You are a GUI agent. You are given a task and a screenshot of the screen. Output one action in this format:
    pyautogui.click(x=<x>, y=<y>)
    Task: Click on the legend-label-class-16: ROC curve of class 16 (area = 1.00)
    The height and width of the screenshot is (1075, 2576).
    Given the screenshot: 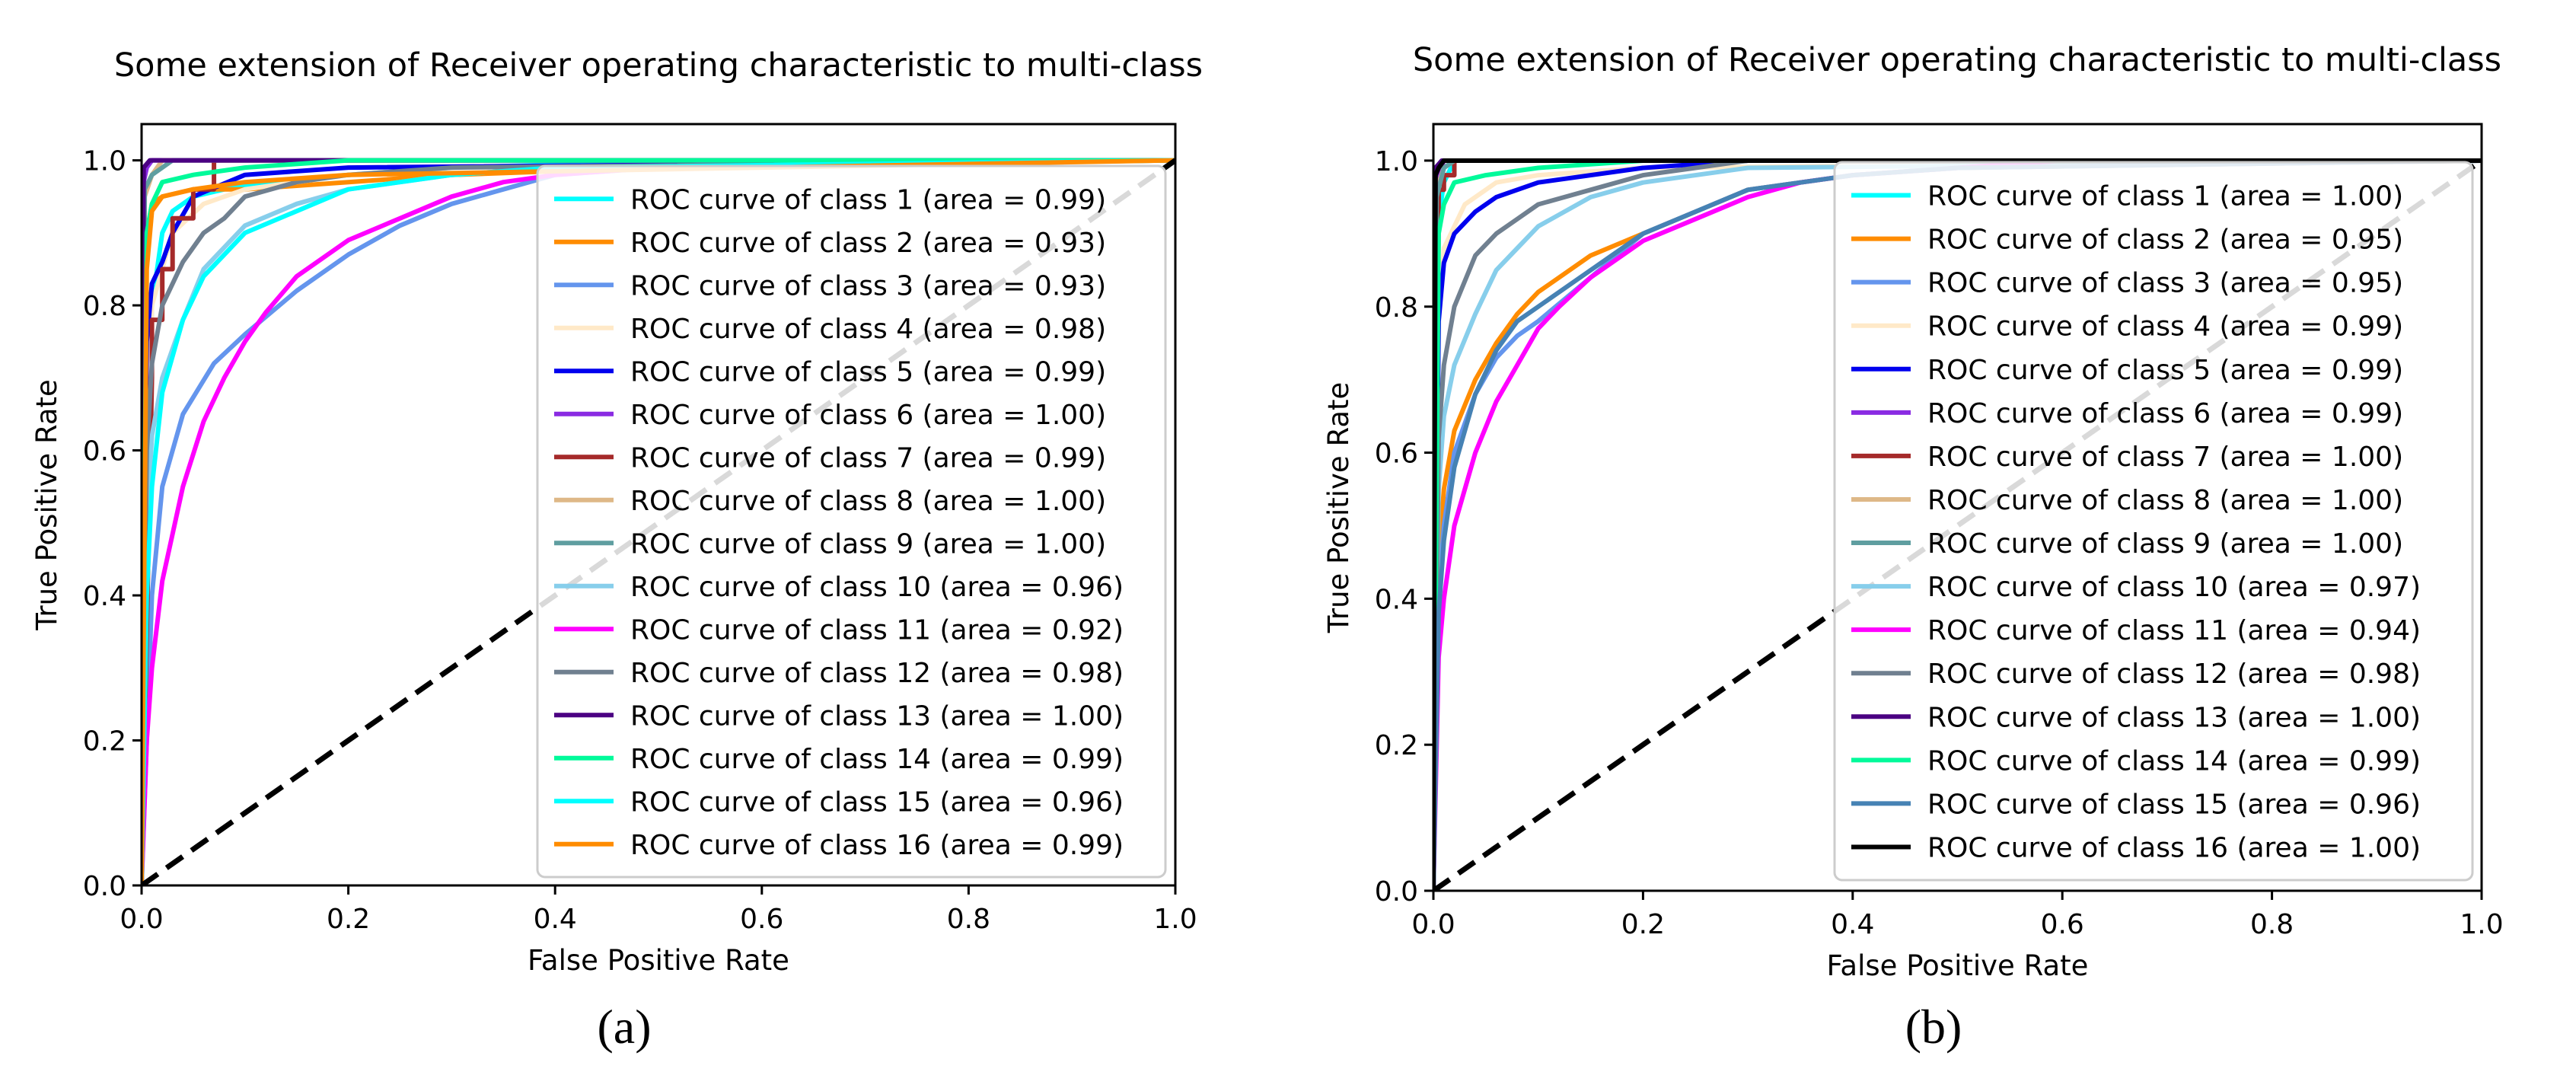 What is the action you would take?
    pyautogui.click(x=2174, y=847)
    